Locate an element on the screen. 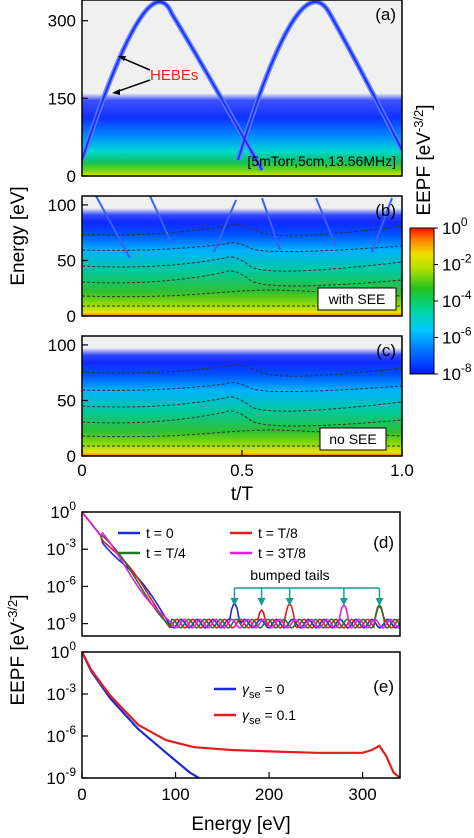 The height and width of the screenshot is (838, 474). colorbar-tick-label: 10⁻² is located at coordinates (457, 263).